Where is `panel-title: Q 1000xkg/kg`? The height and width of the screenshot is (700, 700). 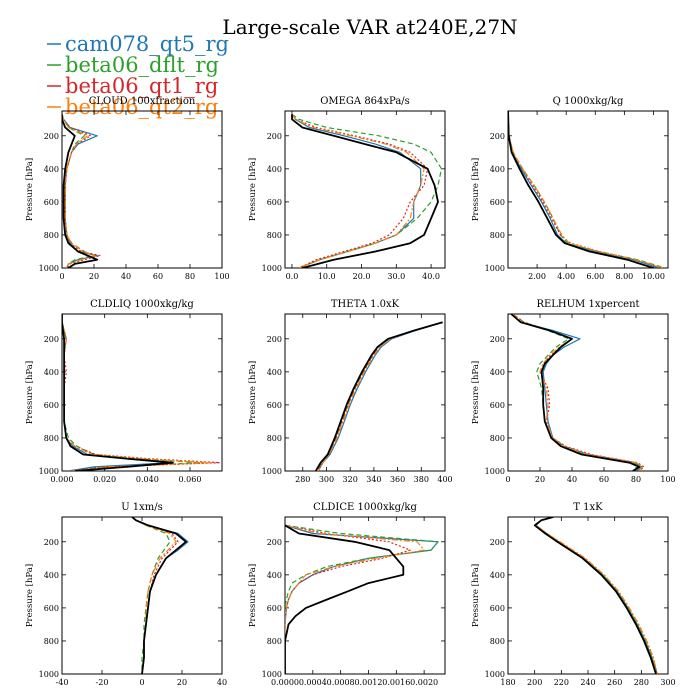
panel-title: Q 1000xkg/kg is located at coordinates (588, 101).